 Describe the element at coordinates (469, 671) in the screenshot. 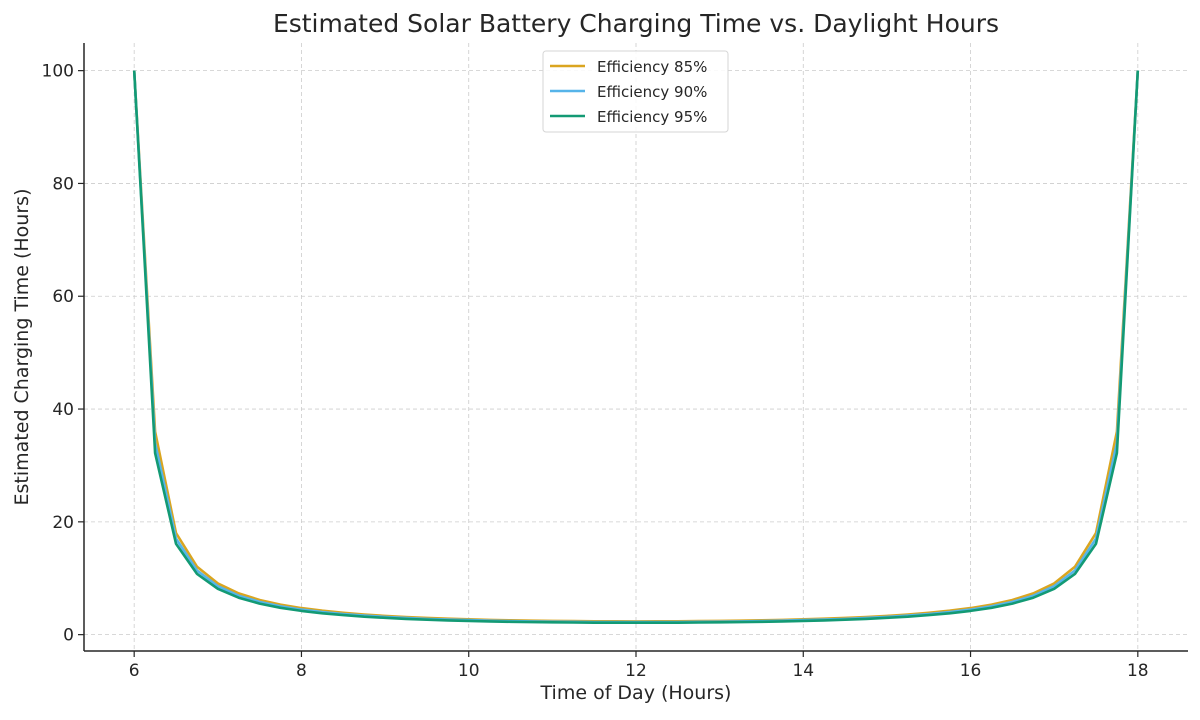

I see `x-tick-label: 10` at that location.